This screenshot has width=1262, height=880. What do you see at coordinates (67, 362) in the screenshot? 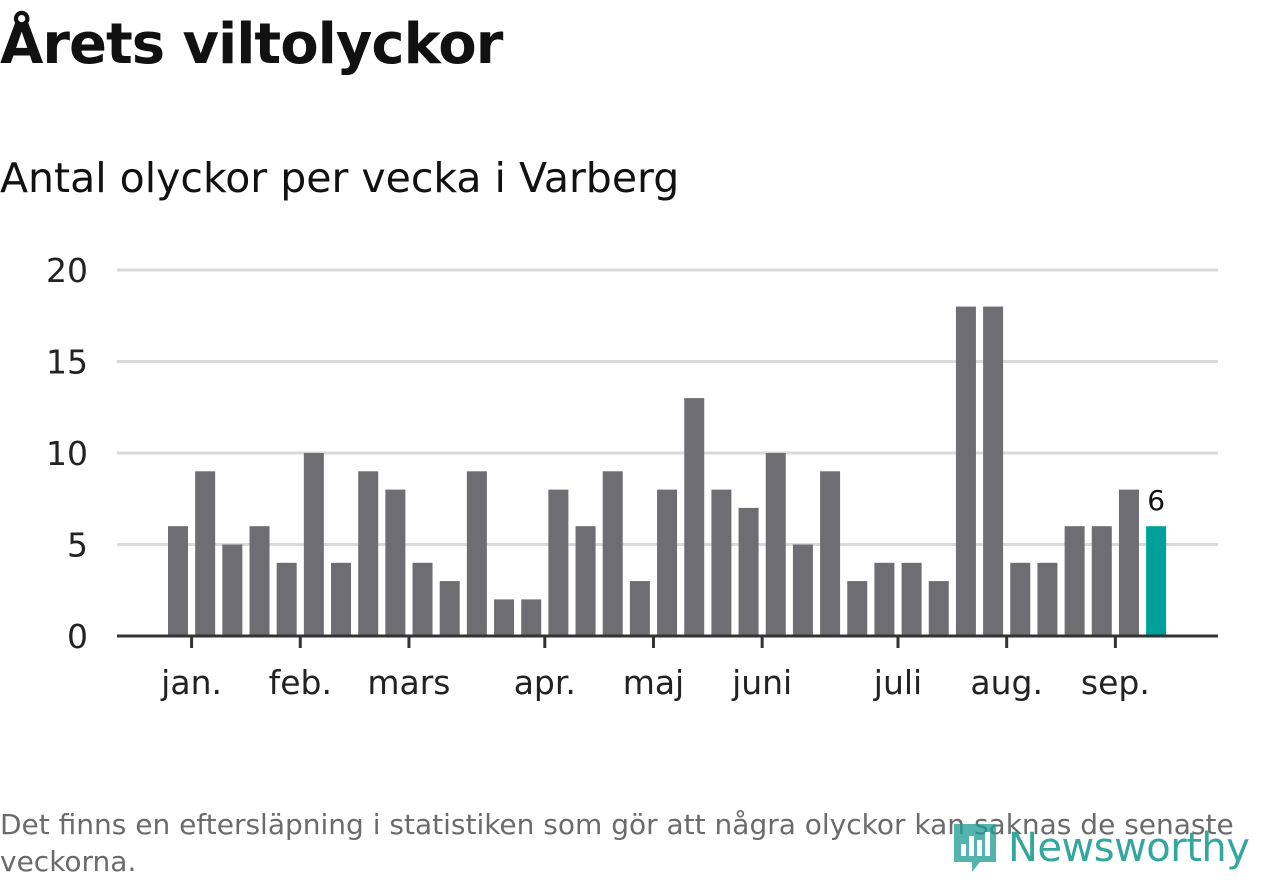
I see `y-tick-label: 15` at bounding box center [67, 362].